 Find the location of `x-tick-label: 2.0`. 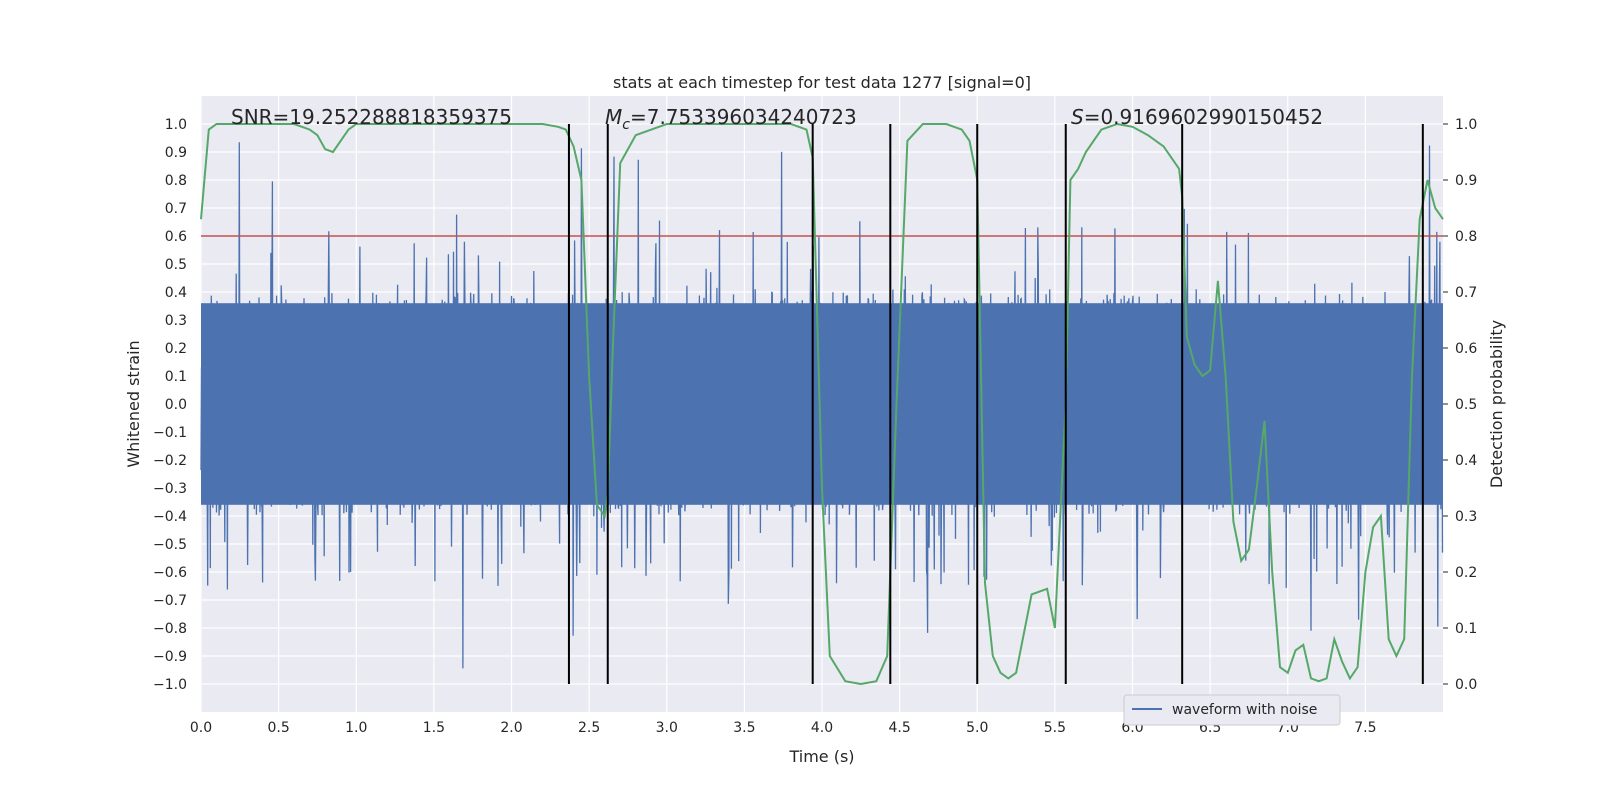

x-tick-label: 2.0 is located at coordinates (511, 728).